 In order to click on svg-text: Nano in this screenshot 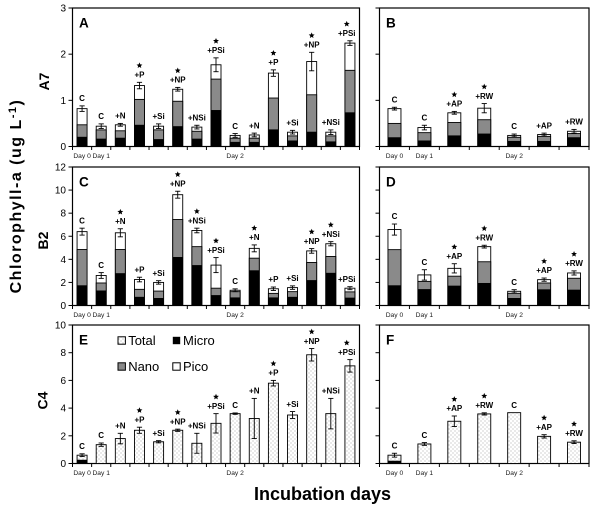, I will do `click(143, 366)`.